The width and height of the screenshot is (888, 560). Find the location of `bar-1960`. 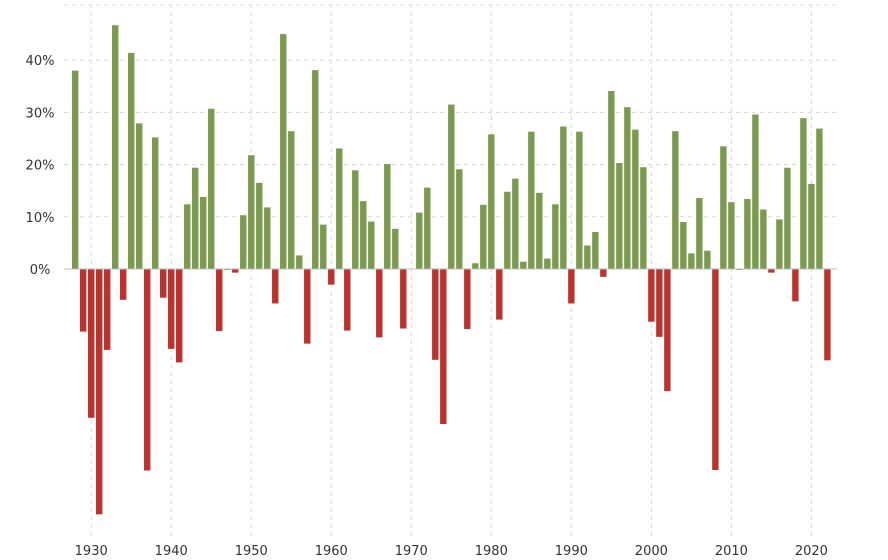

bar-1960 is located at coordinates (331, 277).